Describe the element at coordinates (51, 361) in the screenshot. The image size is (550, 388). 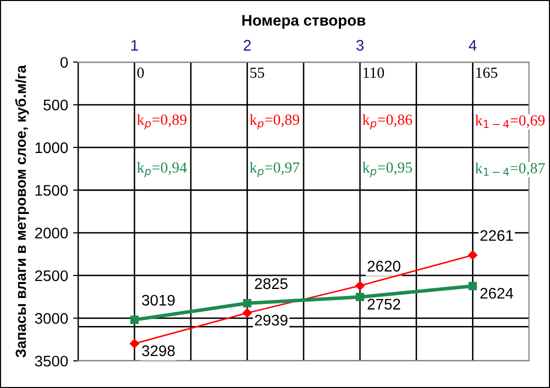
I see `y-tick-label: 3500` at that location.